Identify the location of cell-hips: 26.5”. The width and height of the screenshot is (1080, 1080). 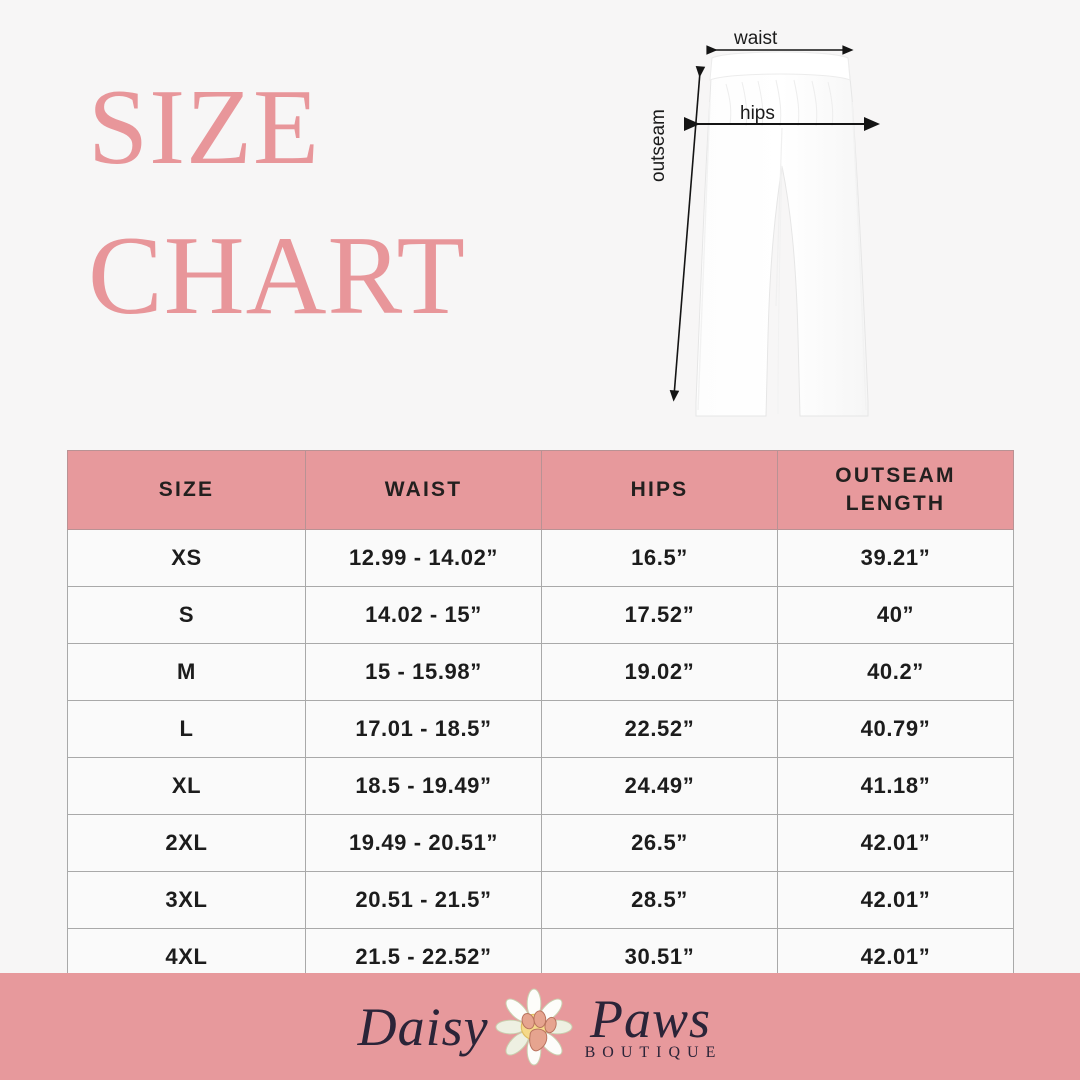
(659, 843).